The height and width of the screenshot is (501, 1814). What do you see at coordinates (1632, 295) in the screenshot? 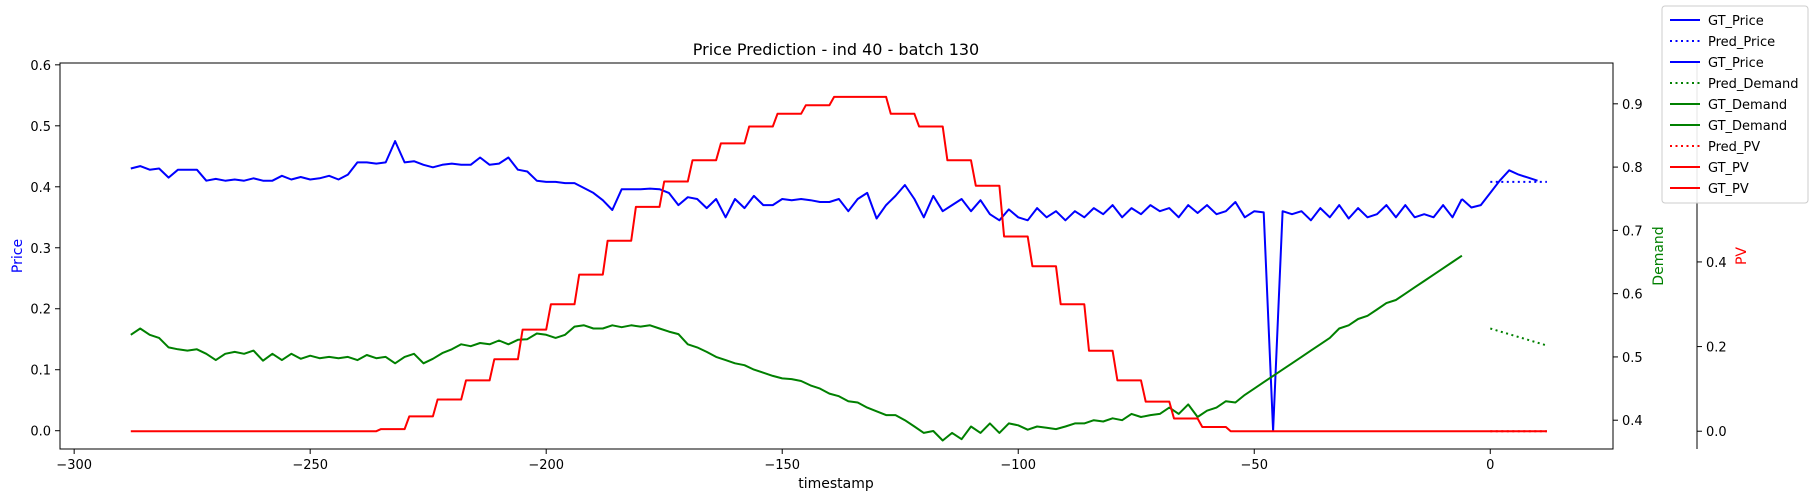
I see `demand-tick-label: 0.6` at bounding box center [1632, 295].